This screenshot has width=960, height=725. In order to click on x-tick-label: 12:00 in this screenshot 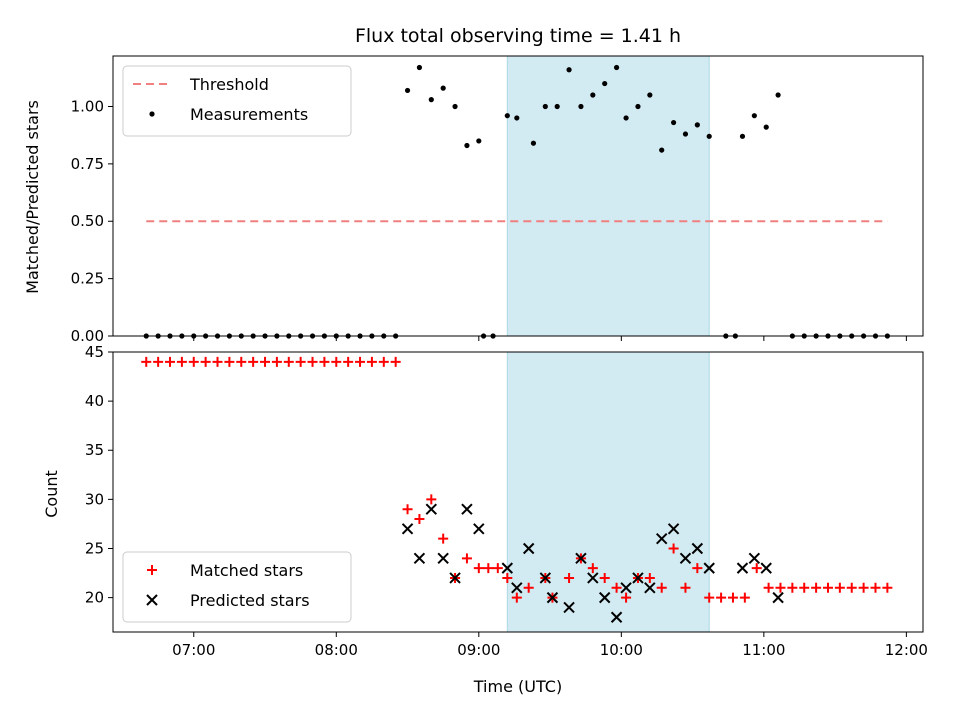, I will do `click(906, 650)`.